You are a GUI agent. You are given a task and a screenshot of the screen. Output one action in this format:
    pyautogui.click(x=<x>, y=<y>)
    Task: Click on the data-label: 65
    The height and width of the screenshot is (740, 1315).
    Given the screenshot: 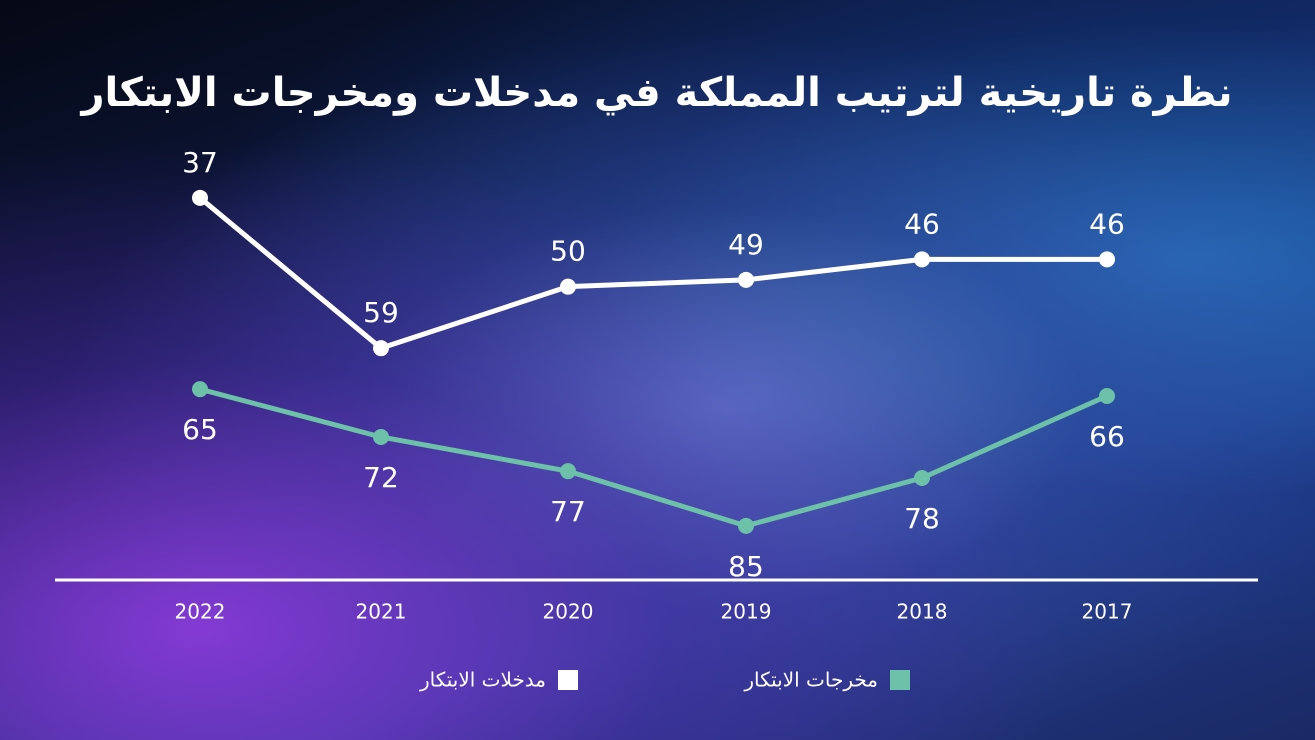 What is the action you would take?
    pyautogui.click(x=200, y=429)
    